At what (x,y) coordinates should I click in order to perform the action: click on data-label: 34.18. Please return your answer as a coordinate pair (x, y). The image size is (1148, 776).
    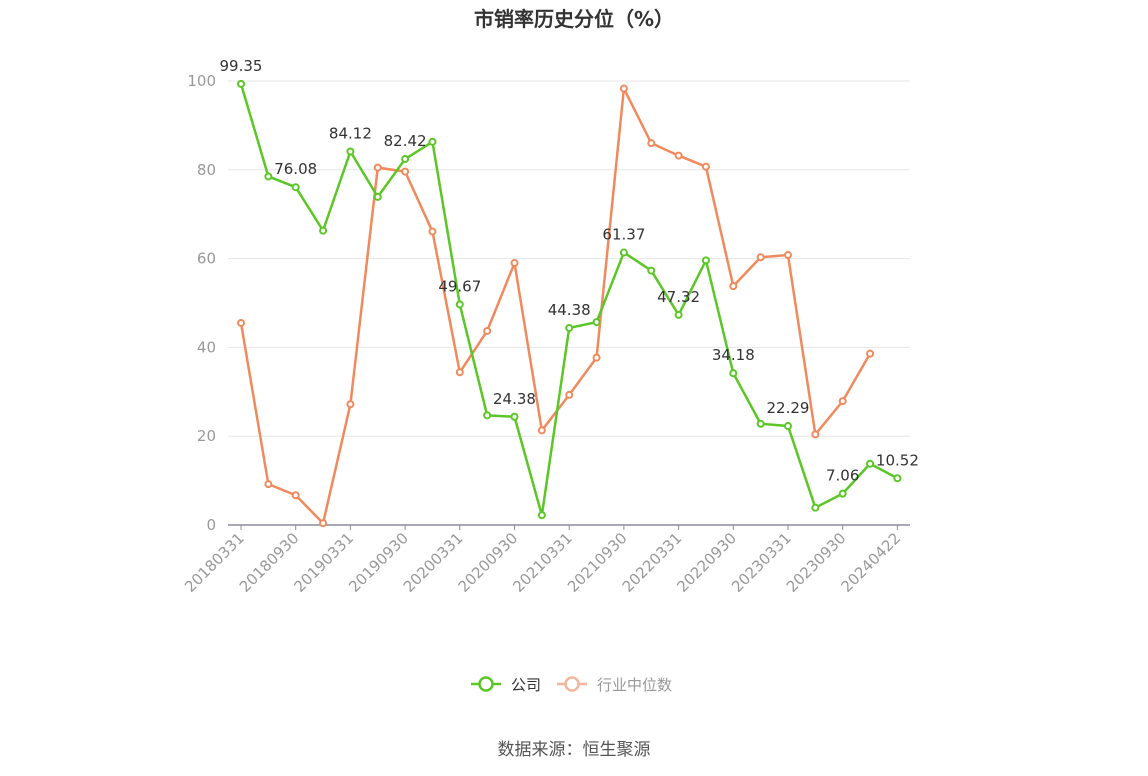
    Looking at the image, I should click on (733, 355).